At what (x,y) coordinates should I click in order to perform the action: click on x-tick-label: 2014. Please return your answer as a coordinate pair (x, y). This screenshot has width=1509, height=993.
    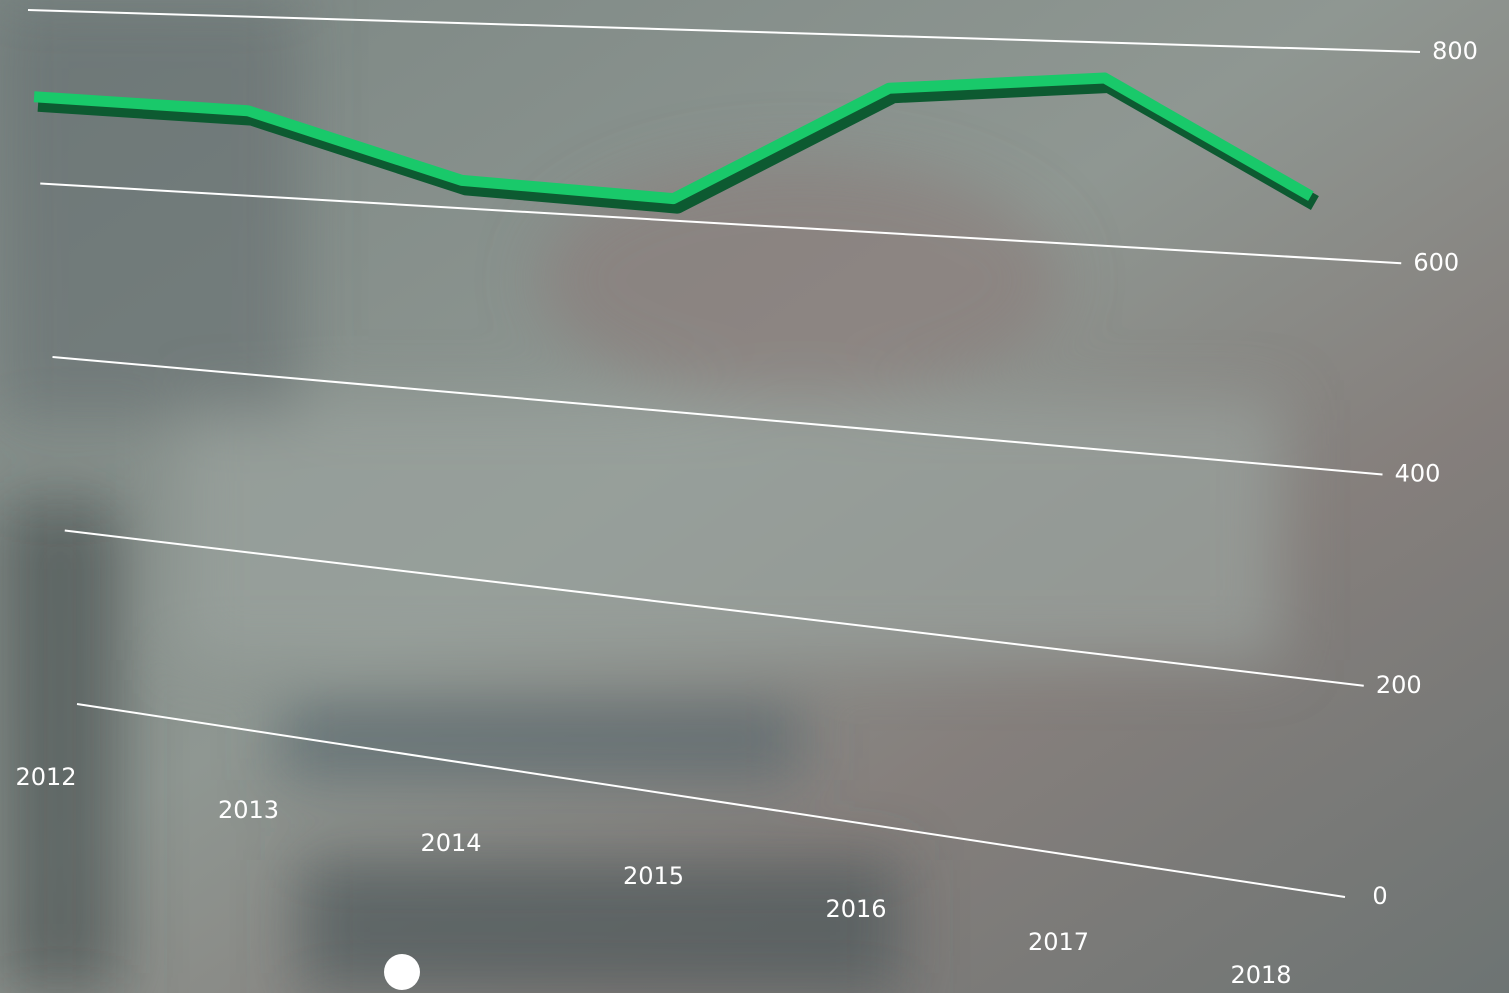
    Looking at the image, I should click on (450, 843).